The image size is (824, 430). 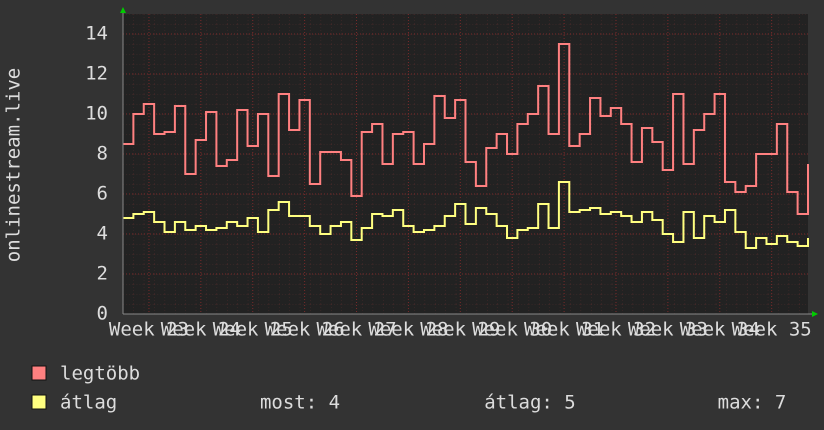 I want to click on y-tick-label: 4, so click(x=102, y=234).